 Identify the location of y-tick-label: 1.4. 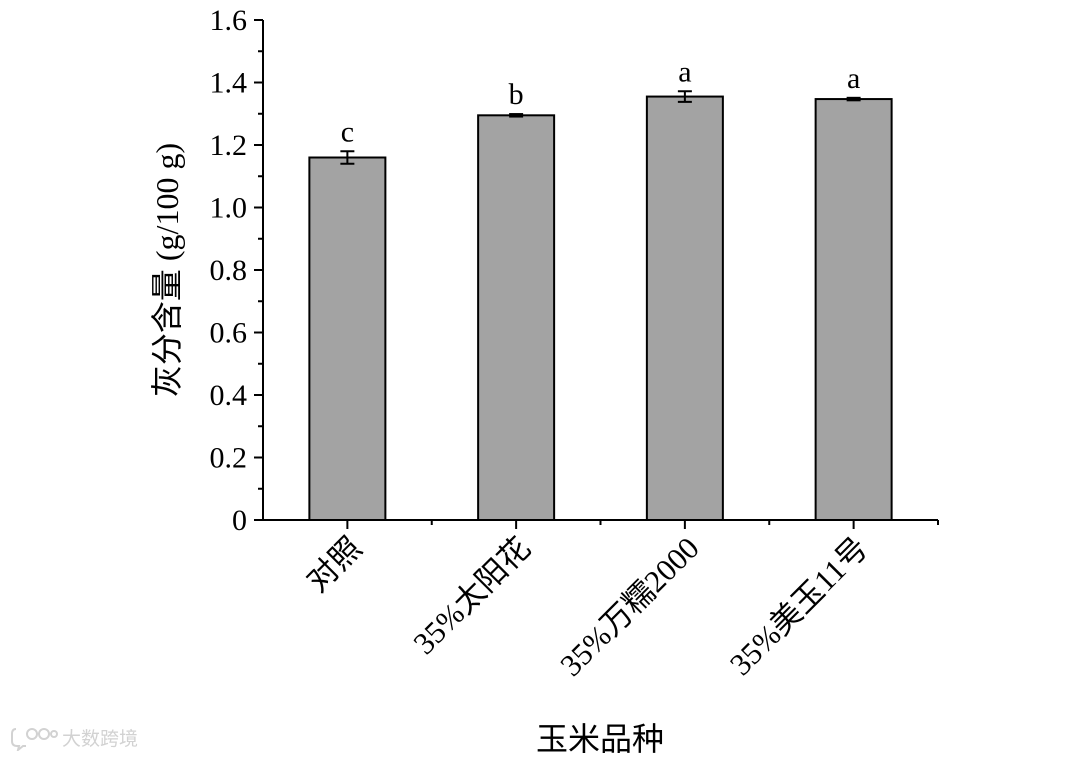
(229, 83).